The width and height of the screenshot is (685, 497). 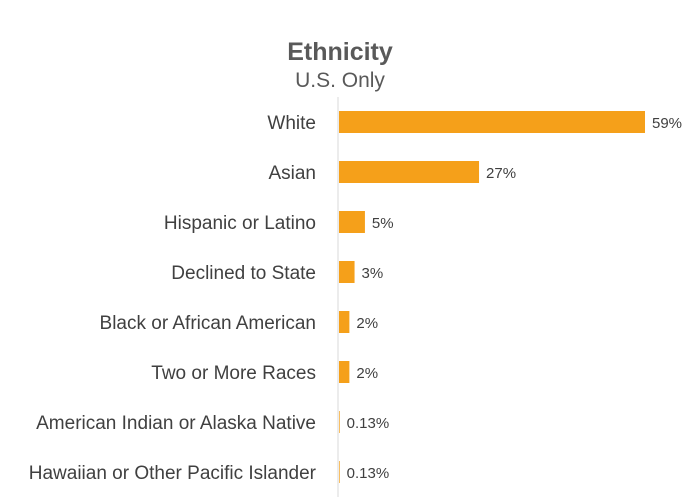 I want to click on data-label-6: 0.13%, so click(x=368, y=423).